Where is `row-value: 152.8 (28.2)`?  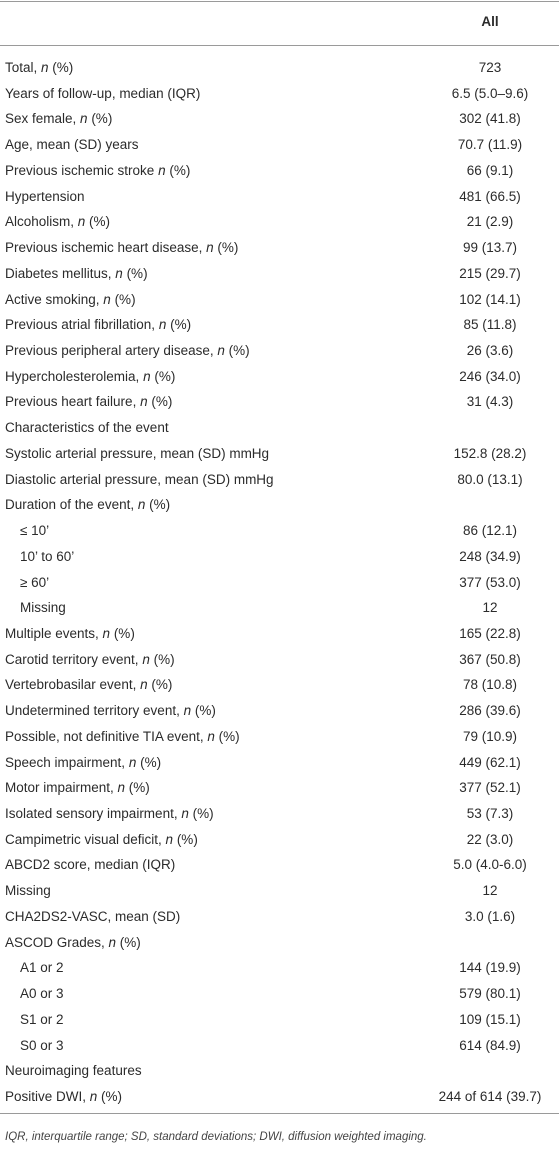 row-value: 152.8 (28.2) is located at coordinates (490, 453).